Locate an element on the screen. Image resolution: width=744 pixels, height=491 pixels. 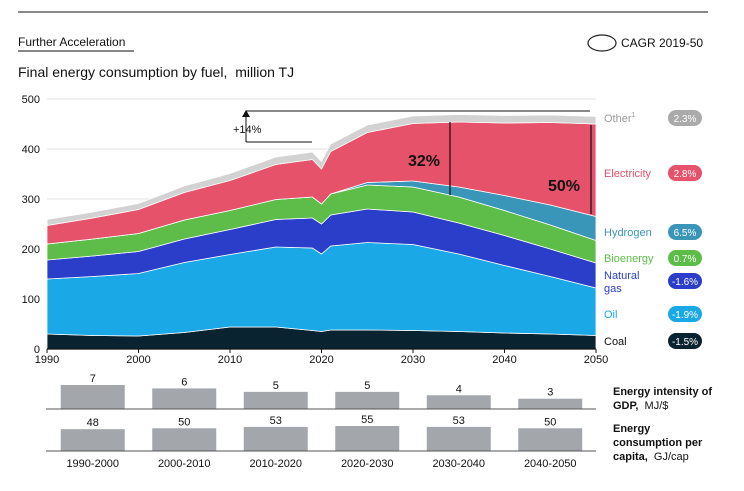
growth-label: +14% is located at coordinates (247, 130).